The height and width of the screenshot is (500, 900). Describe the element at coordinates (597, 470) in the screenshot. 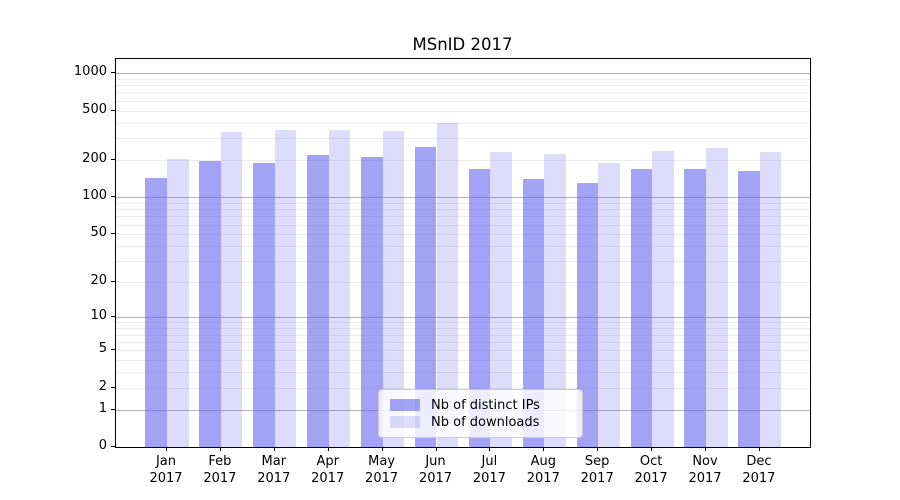

I see `x-tick-label: Sep 2017` at that location.